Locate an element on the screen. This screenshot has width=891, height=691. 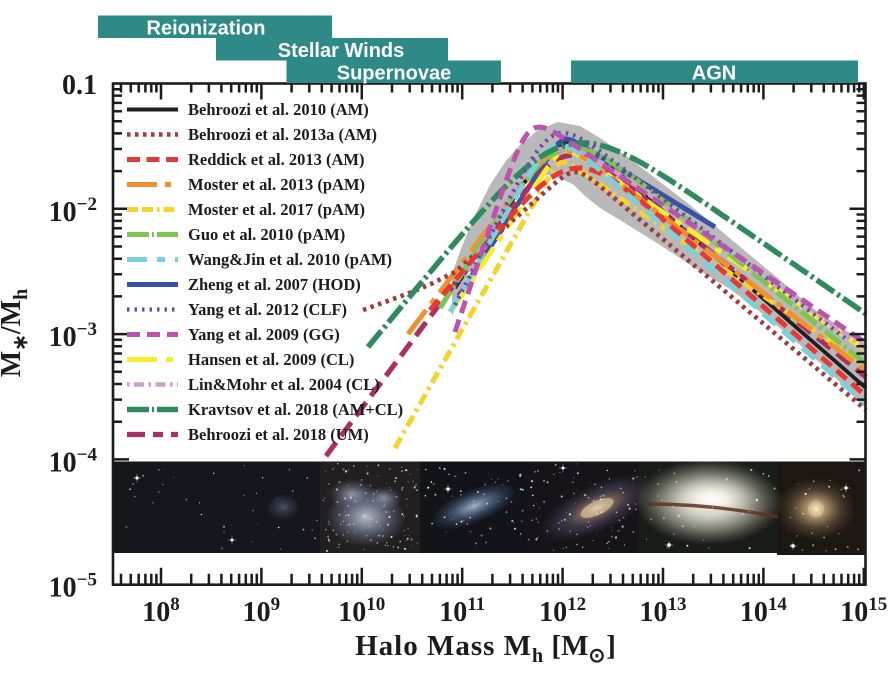
svg-text: 0.1 is located at coordinates (79, 85).